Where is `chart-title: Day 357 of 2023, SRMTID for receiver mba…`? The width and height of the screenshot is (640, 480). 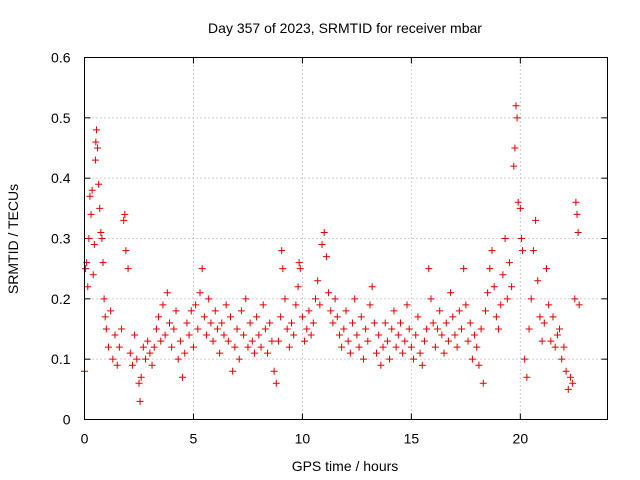
chart-title: Day 357 of 2023, SRMTID for receiver mba… is located at coordinates (345, 28).